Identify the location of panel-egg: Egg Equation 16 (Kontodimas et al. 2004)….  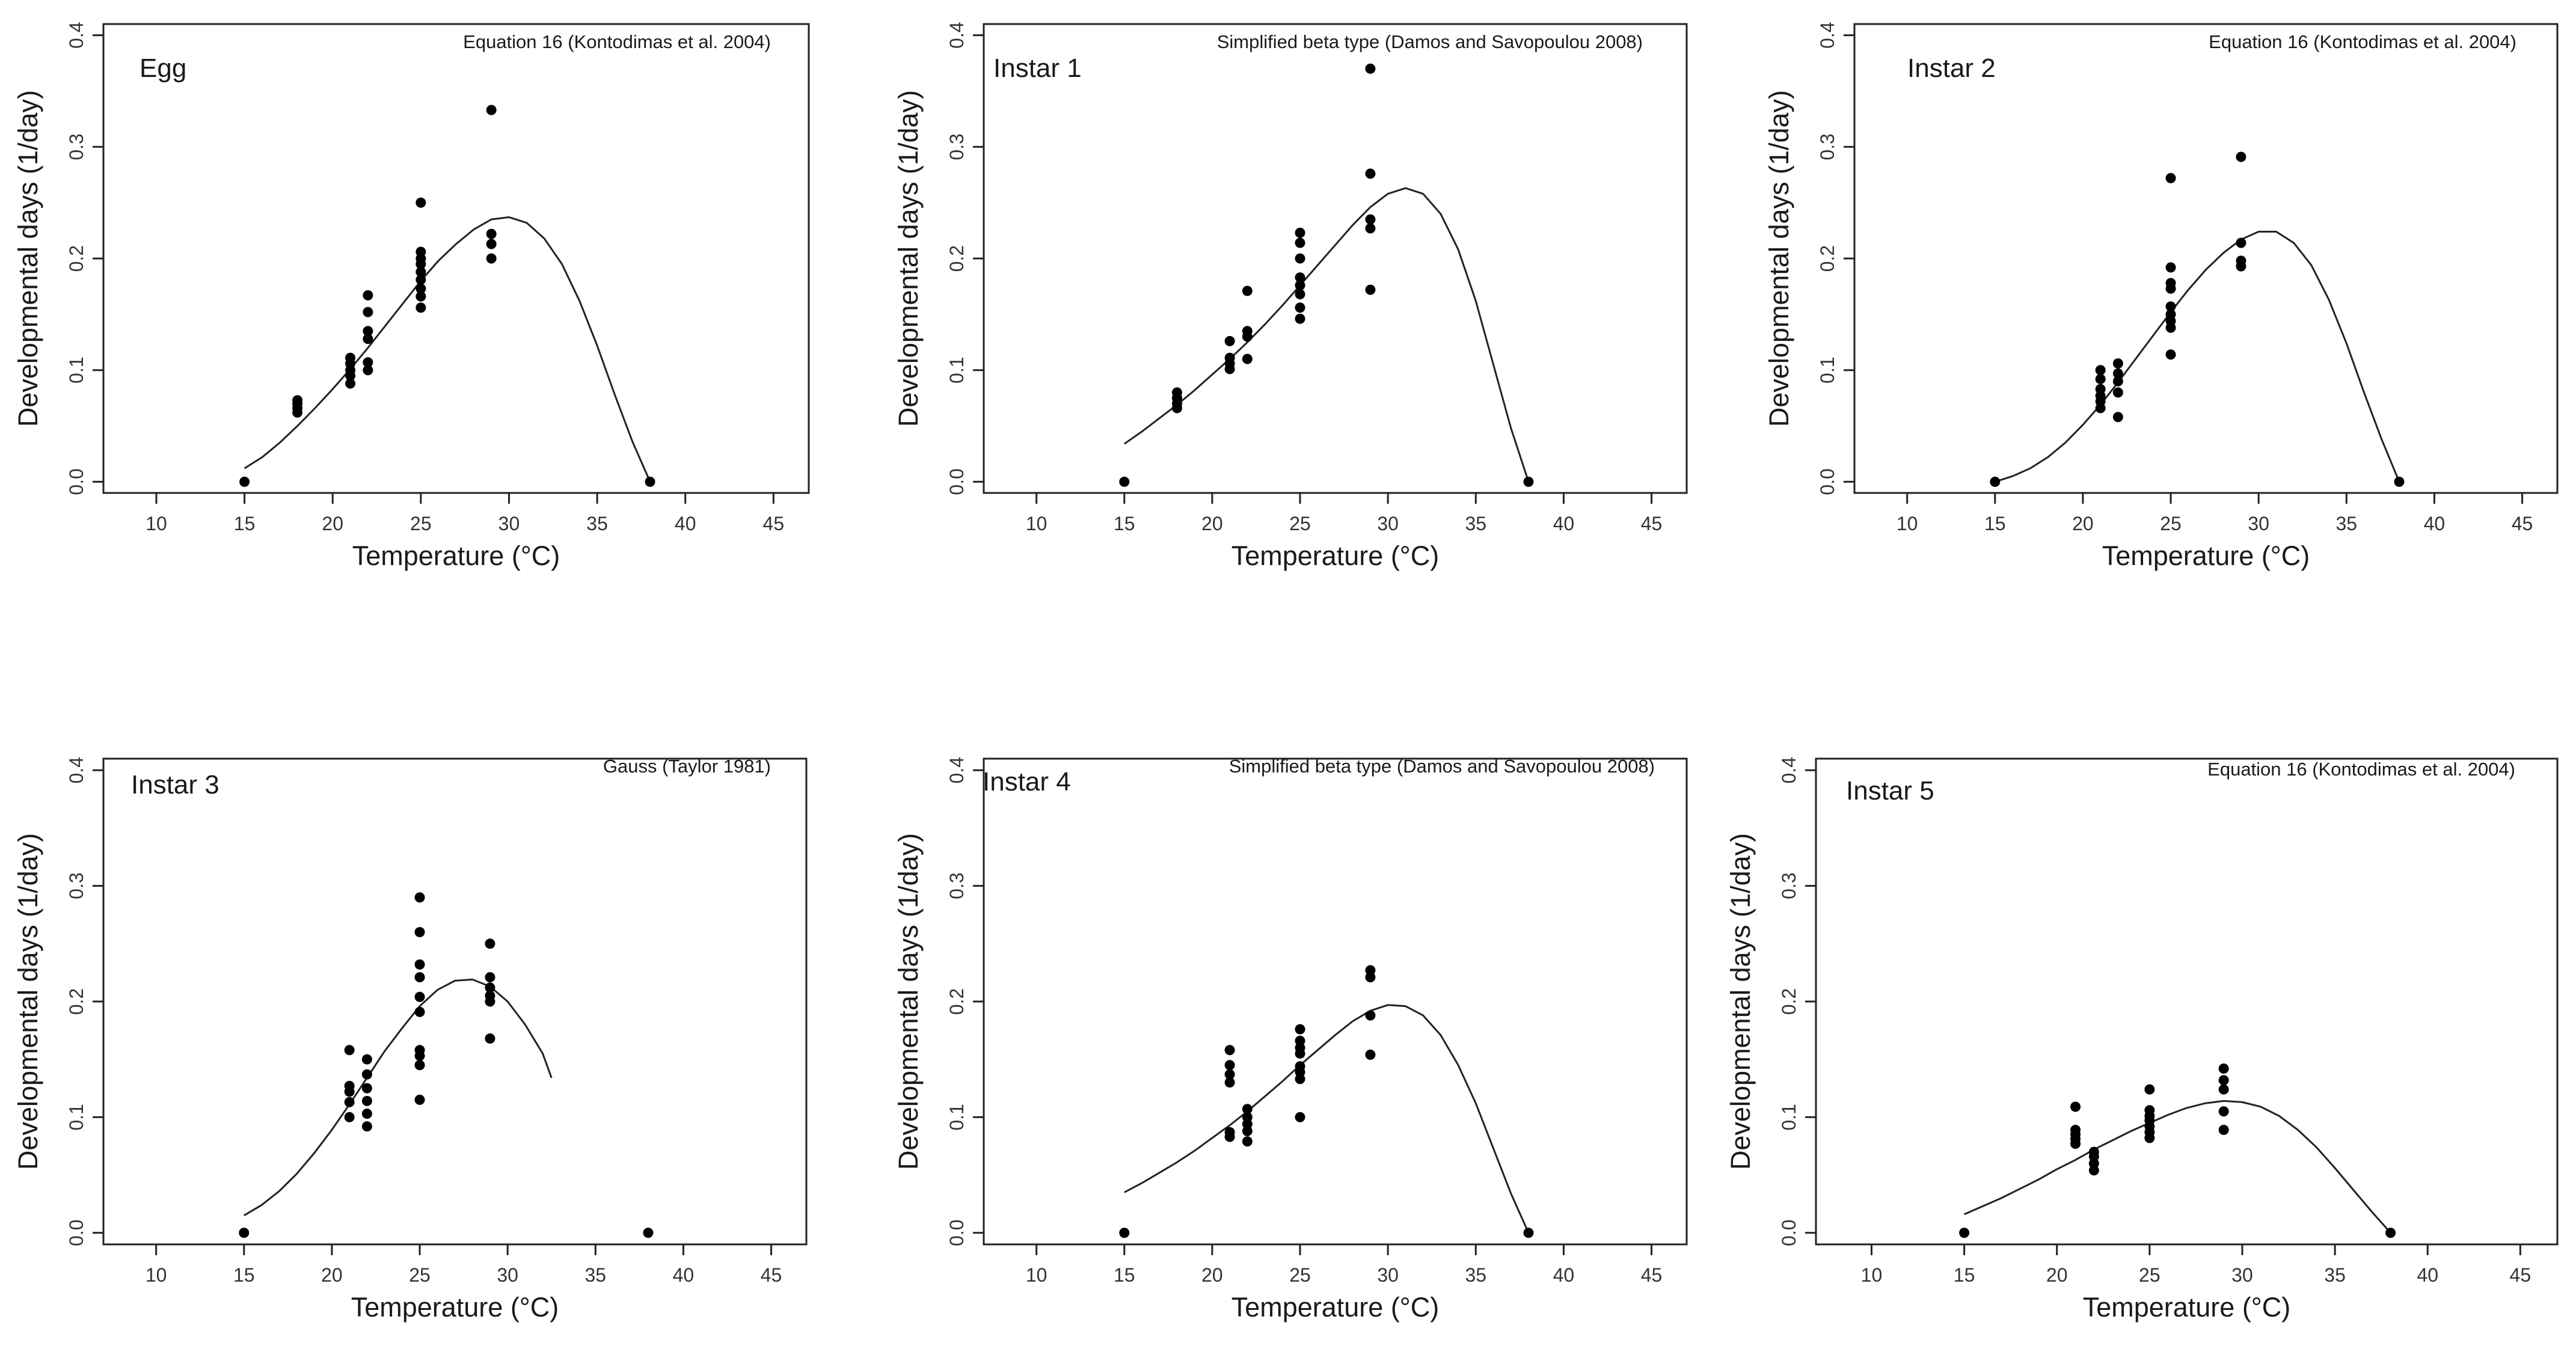
(411, 297).